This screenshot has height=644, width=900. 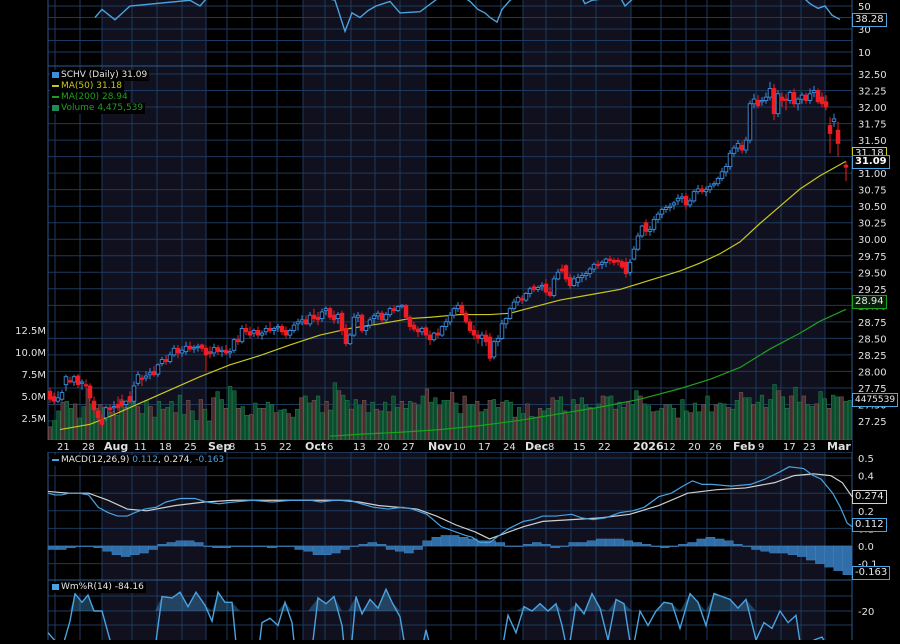 What do you see at coordinates (872, 339) in the screenshot?
I see `price-axis-label: 28.50` at bounding box center [872, 339].